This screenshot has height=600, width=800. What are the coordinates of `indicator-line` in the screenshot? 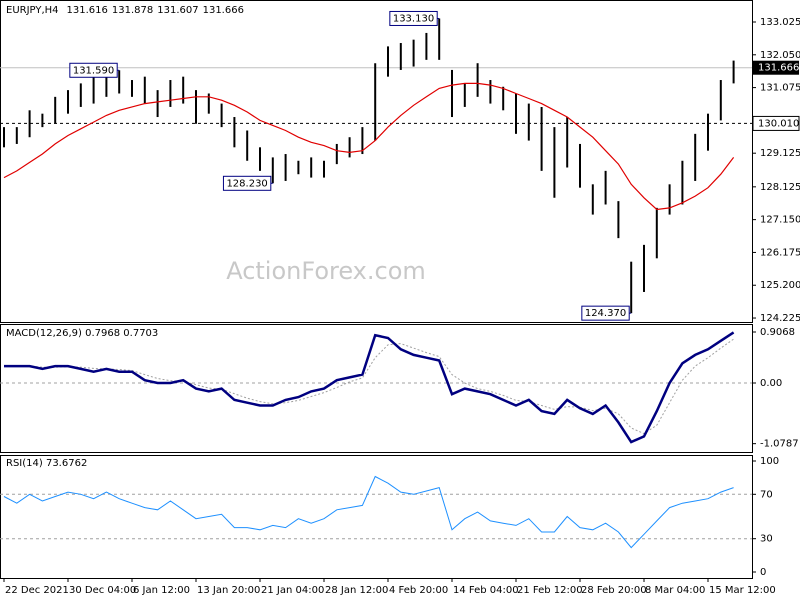 It's located at (368, 512).